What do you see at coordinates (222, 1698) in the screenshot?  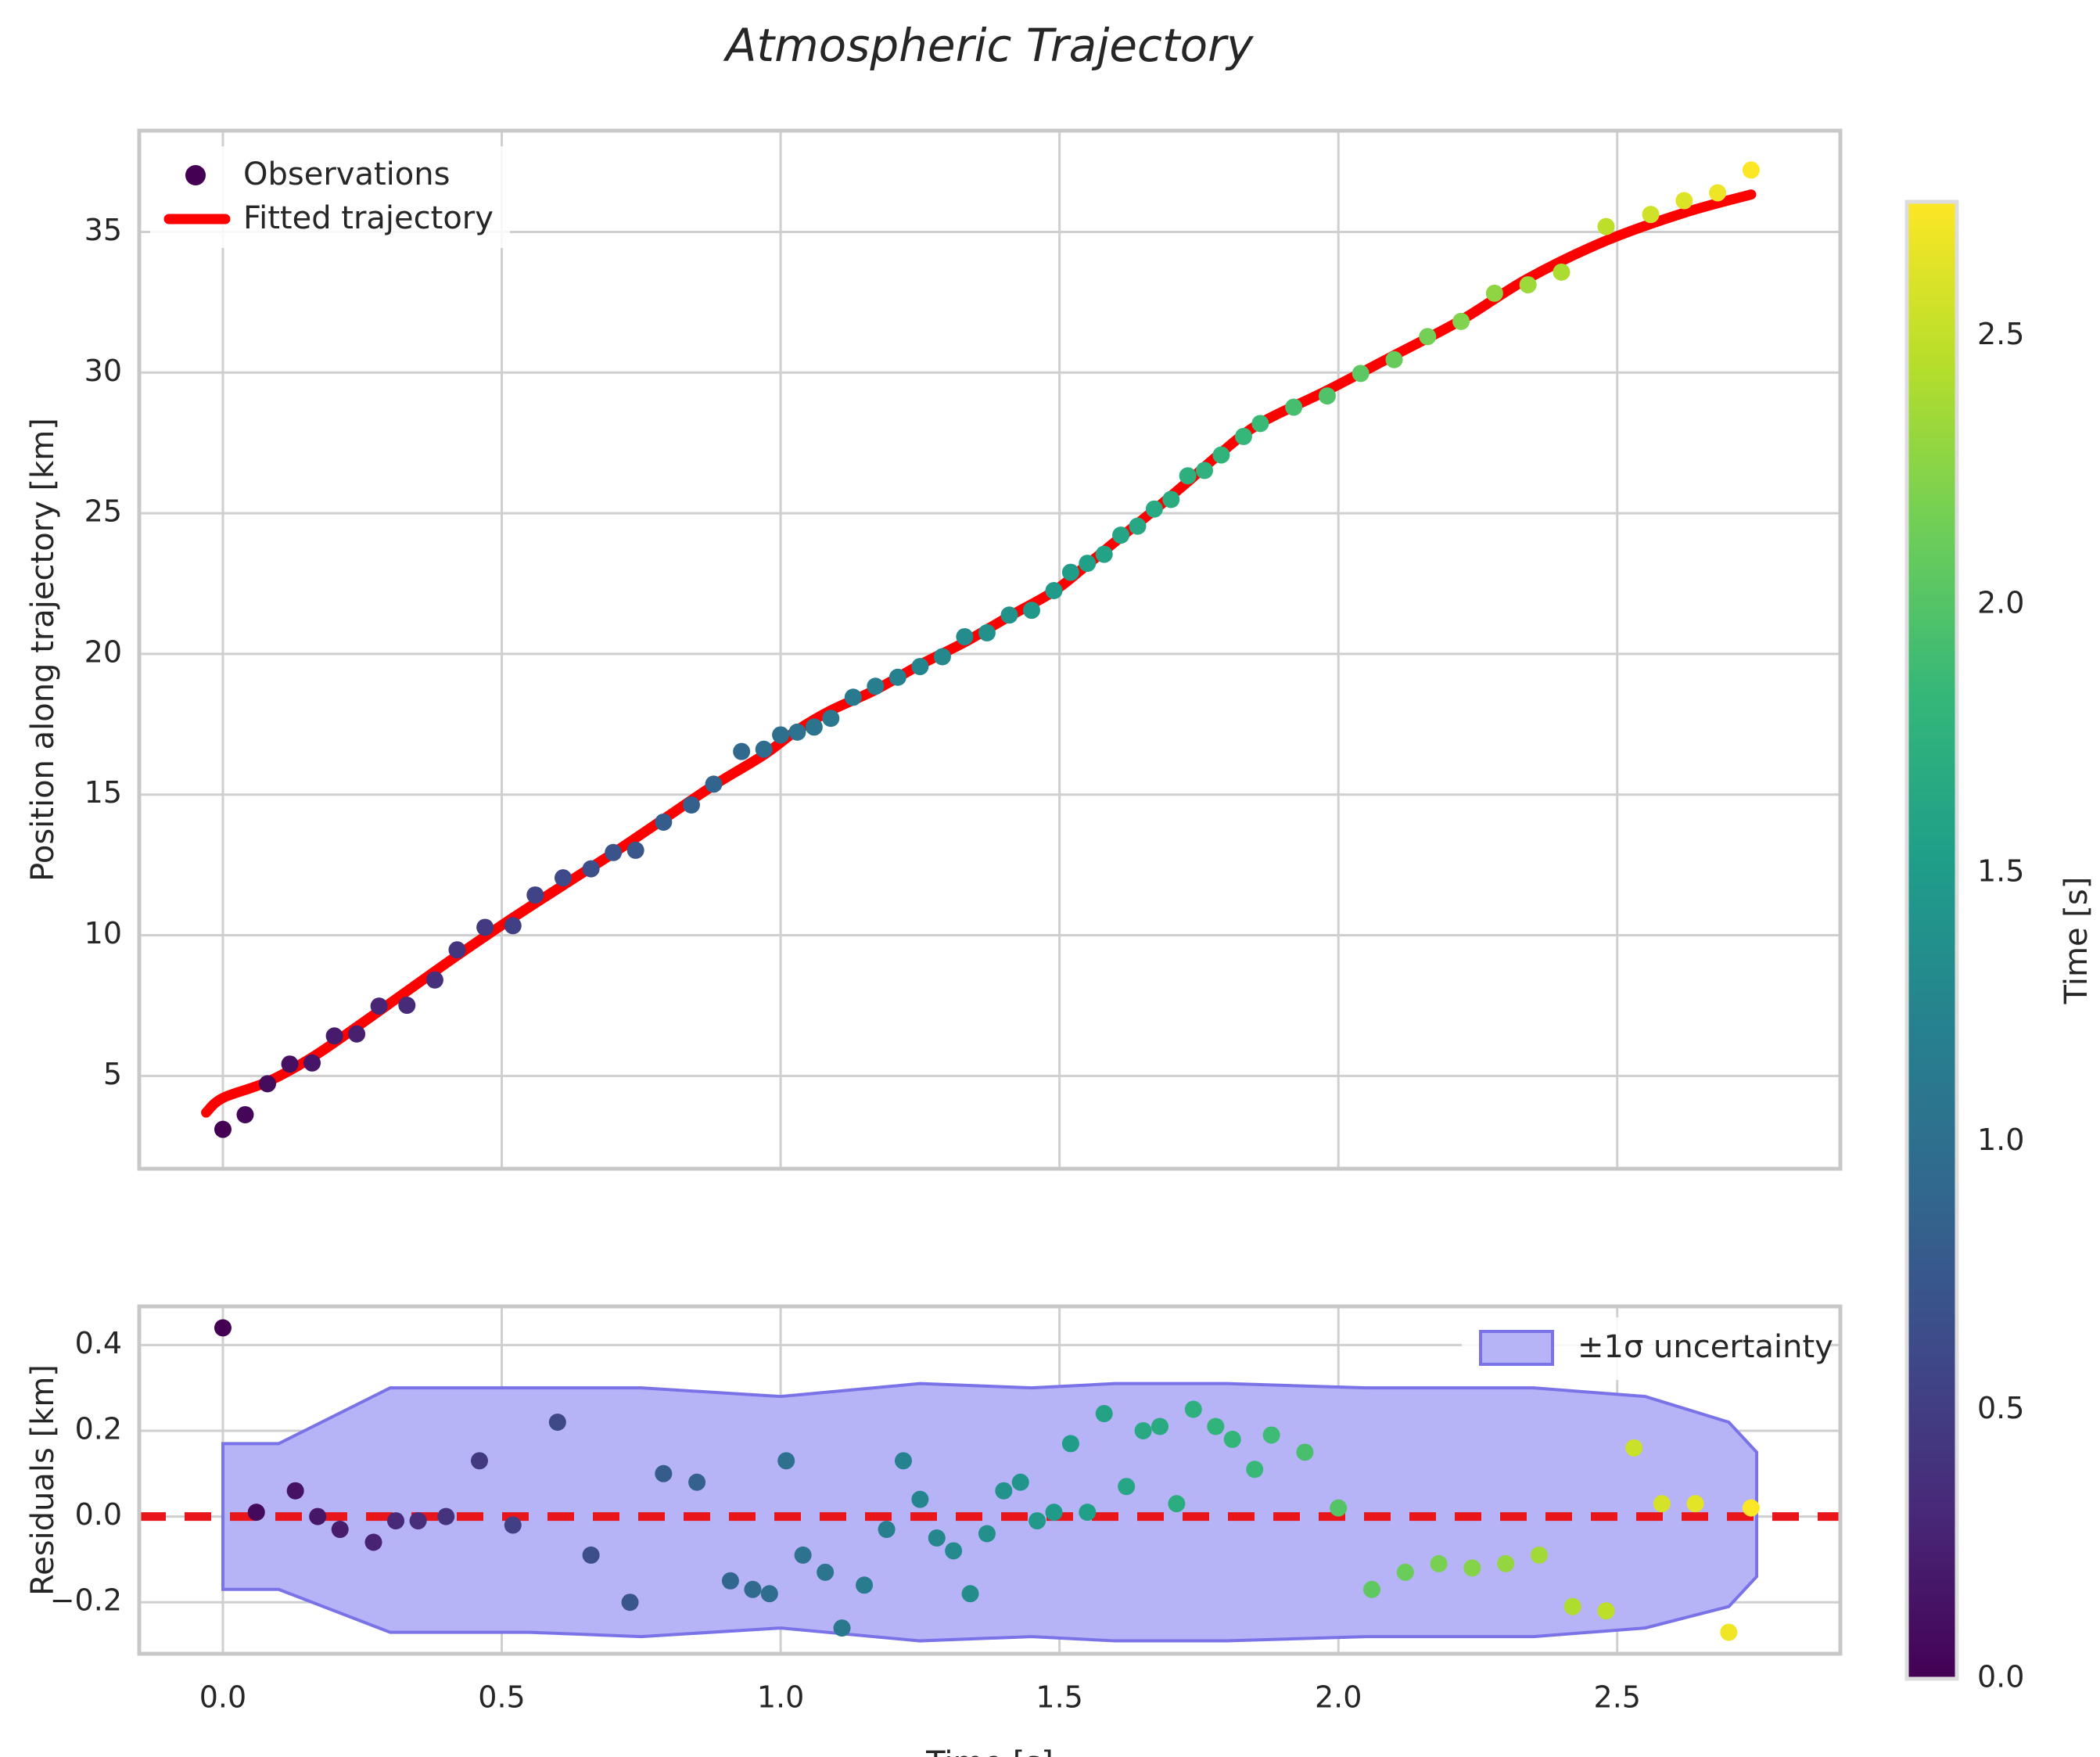 I see `residuals-xtick-label: 0.0` at bounding box center [222, 1698].